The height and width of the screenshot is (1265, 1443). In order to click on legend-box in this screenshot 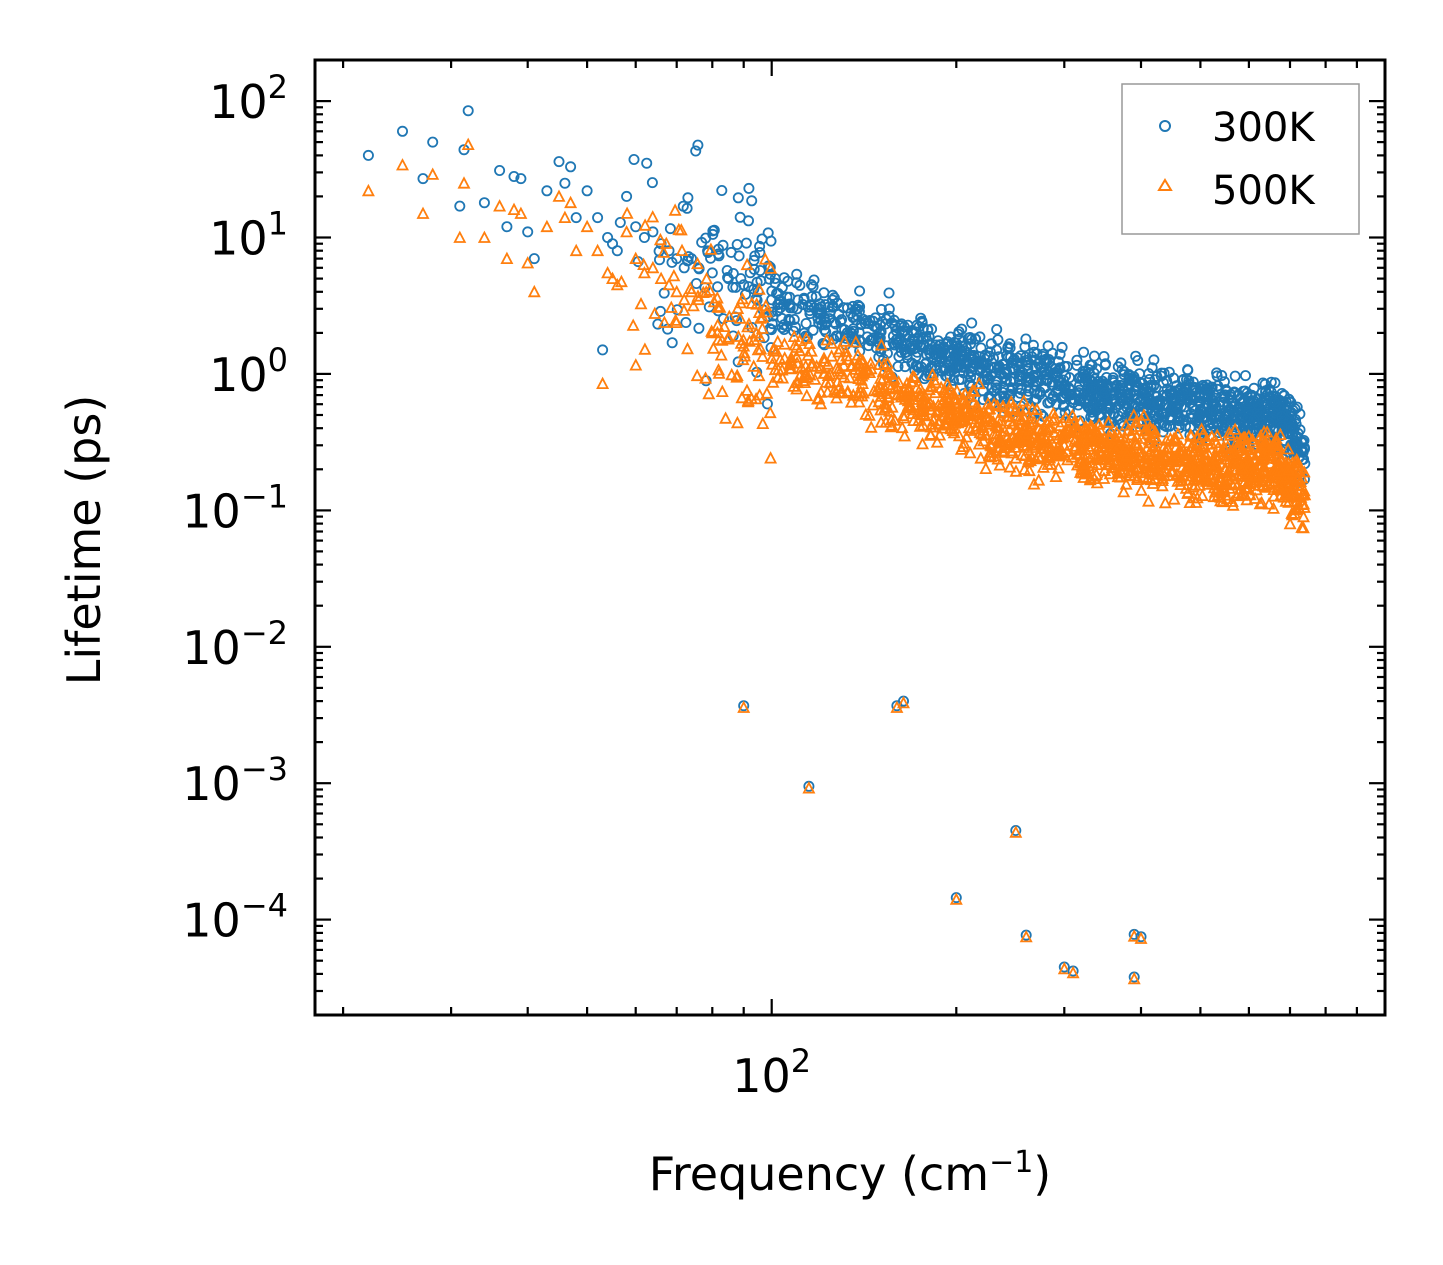, I will do `click(1240, 159)`.